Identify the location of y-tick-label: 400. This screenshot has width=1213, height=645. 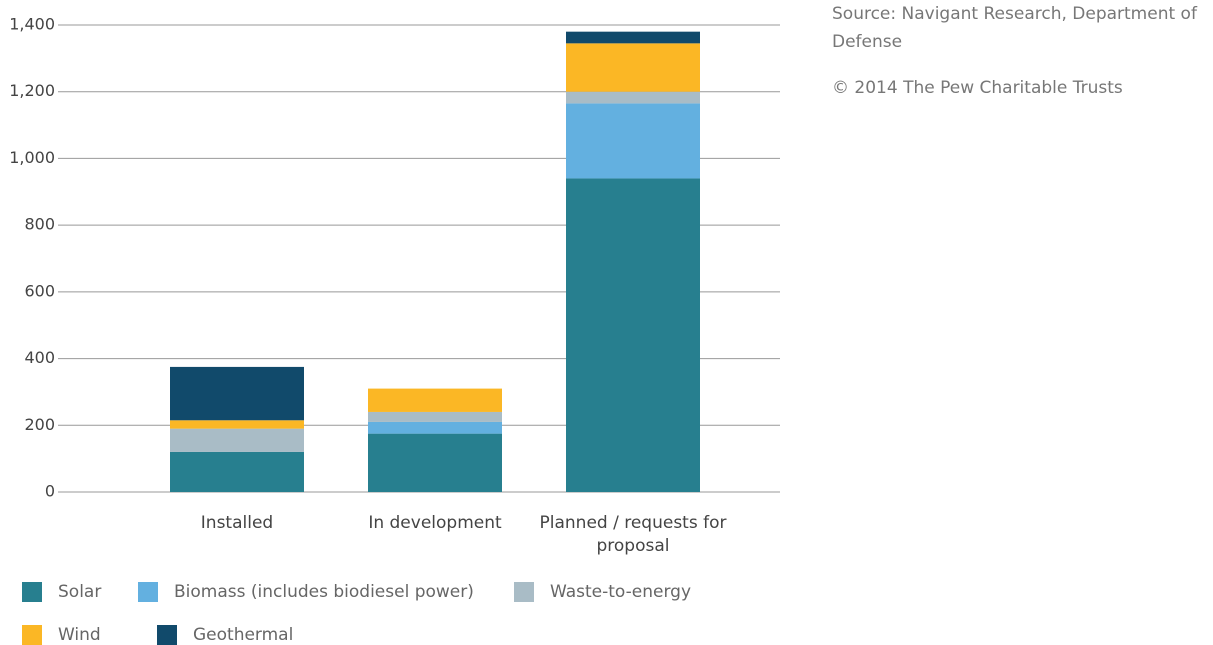
(39, 357).